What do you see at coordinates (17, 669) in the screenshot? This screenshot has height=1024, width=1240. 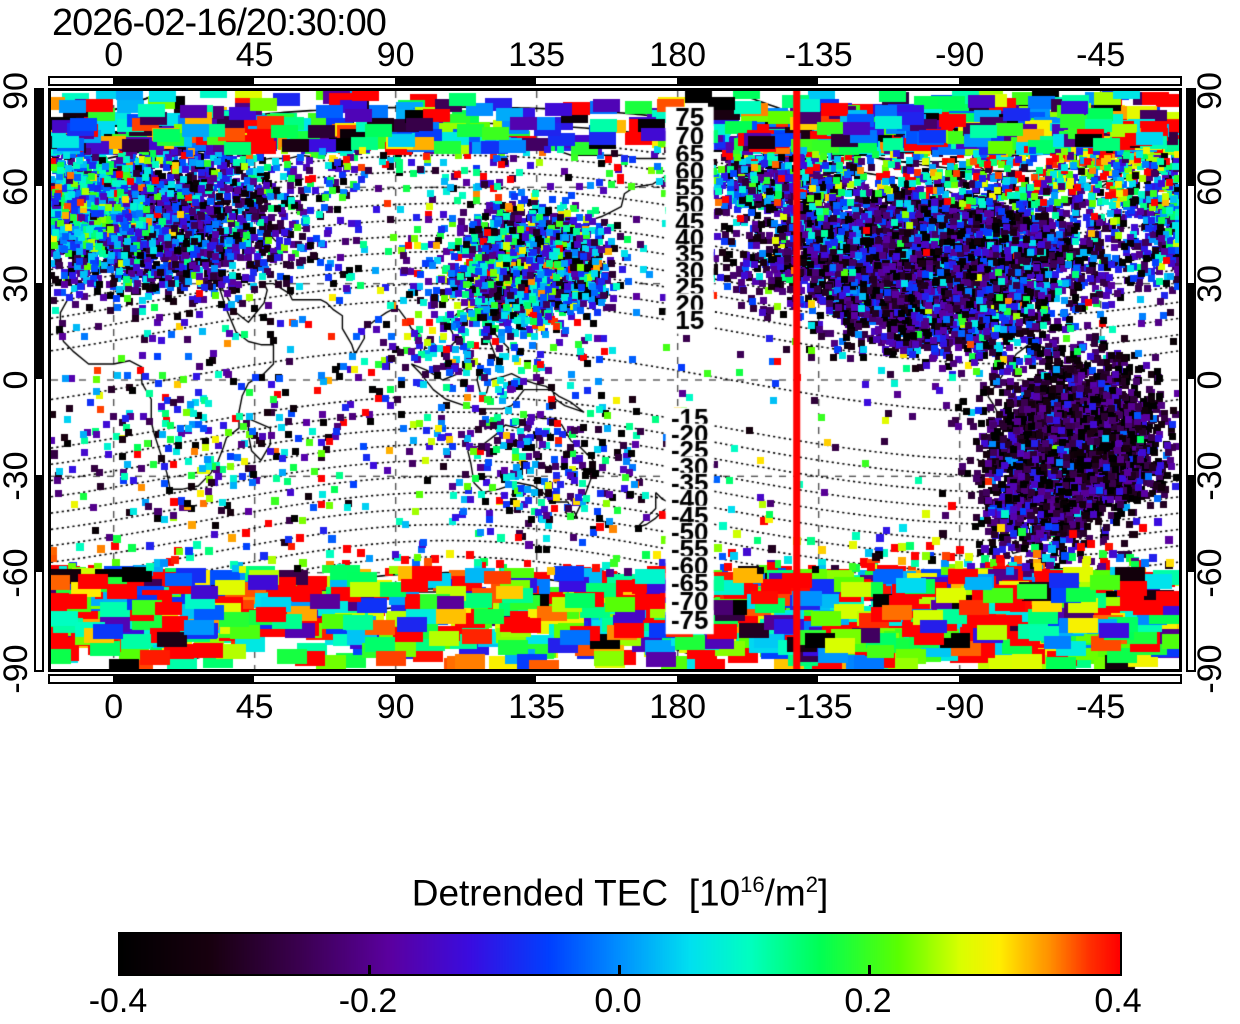 I see `y-tick-label-left: -90` at bounding box center [17, 669].